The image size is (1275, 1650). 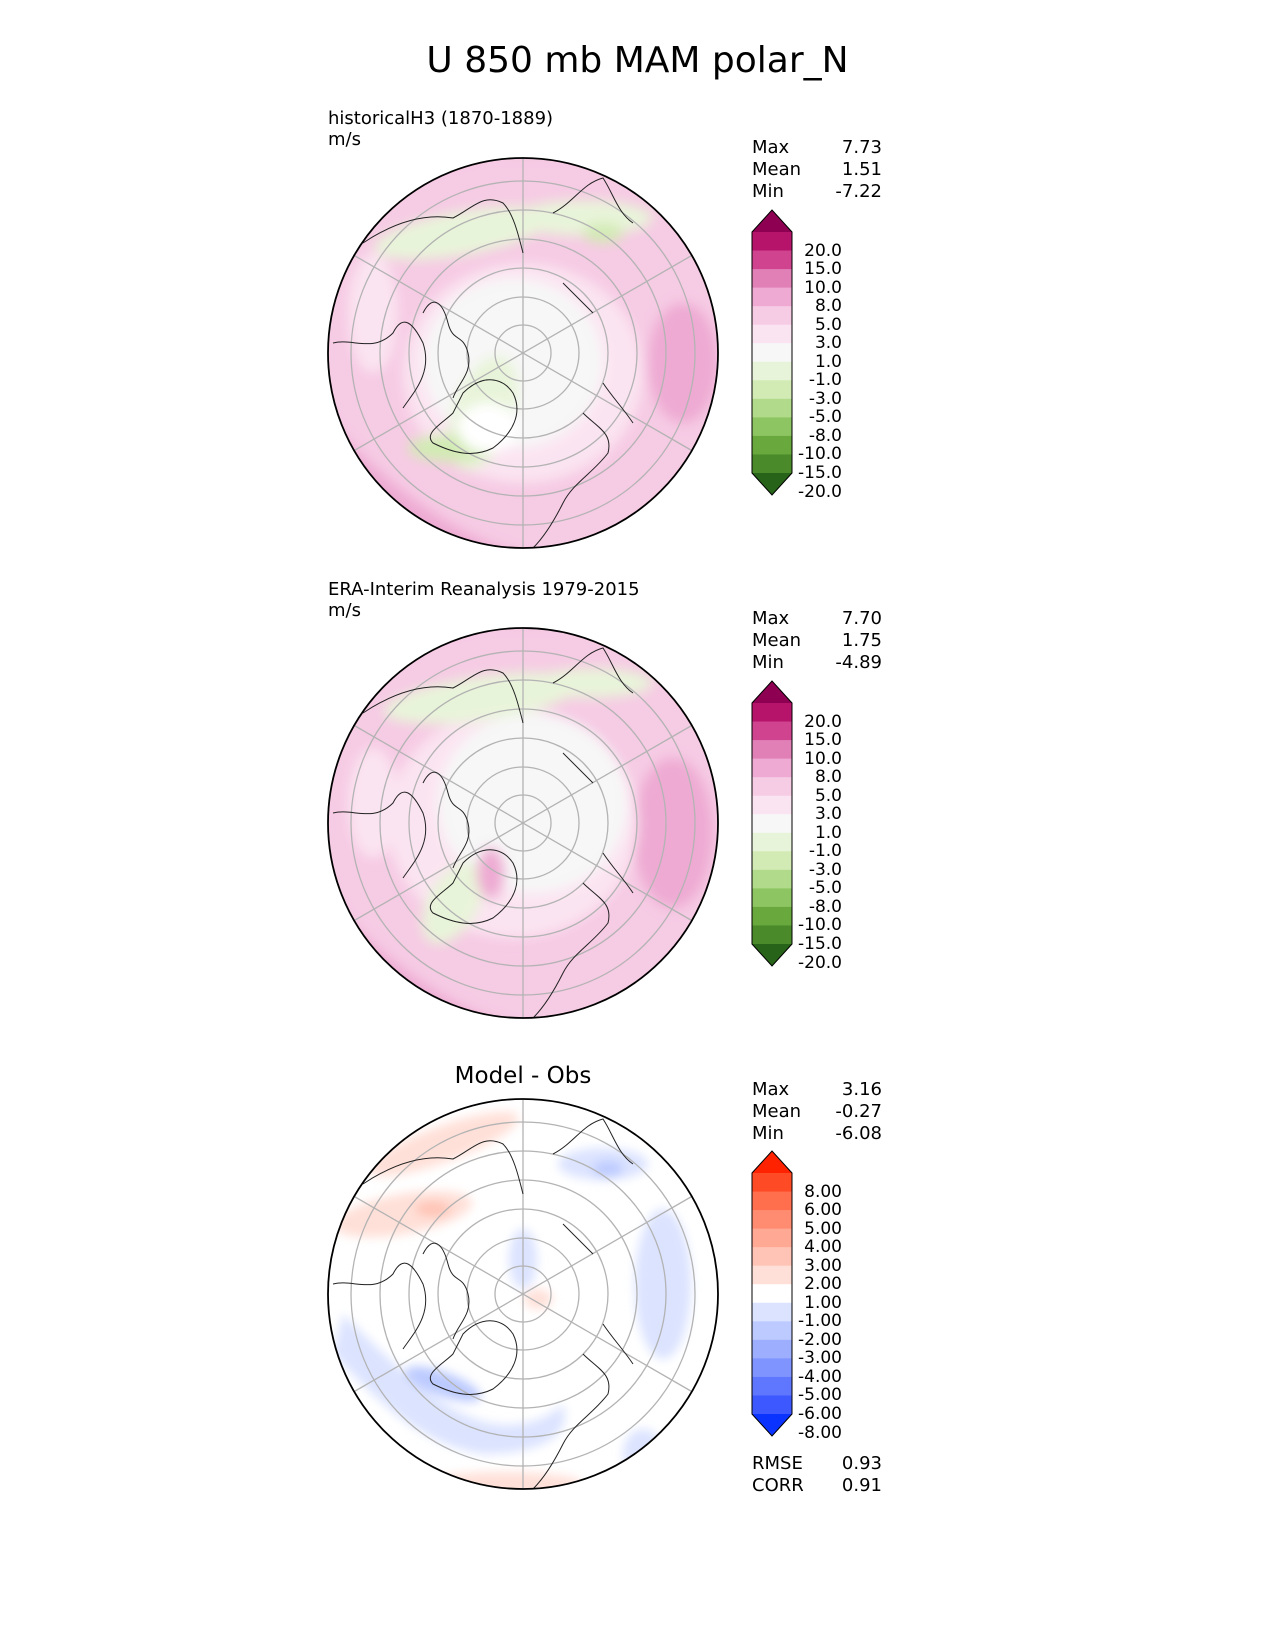 I want to click on panel3-stat-rmse: RMSE 0.93, so click(x=817, y=1463).